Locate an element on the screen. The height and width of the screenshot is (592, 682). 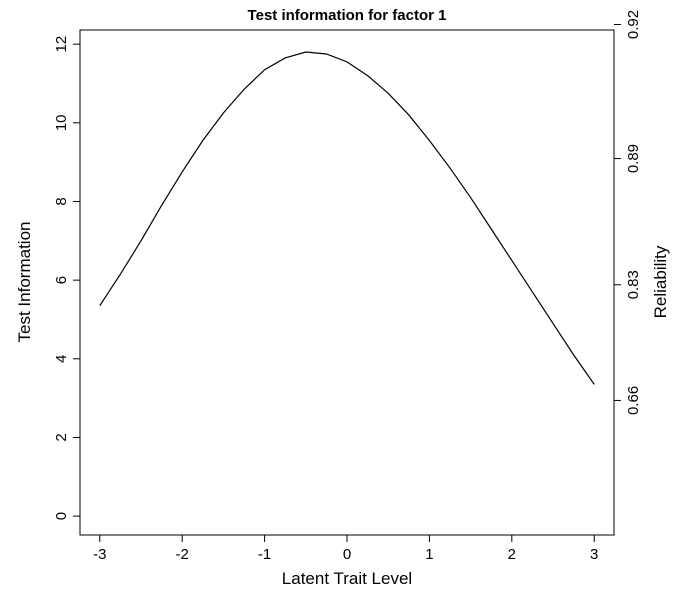
y-tick-label: 10 is located at coordinates (61, 122).